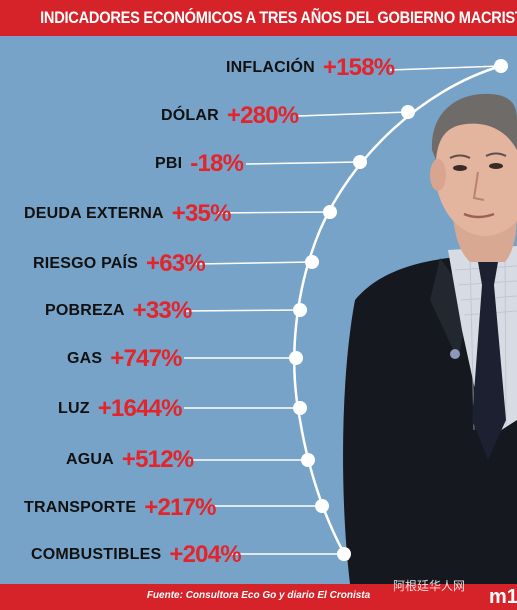 This screenshot has height=610, width=517. I want to click on indicator-label: DEUDA EXTERNA, so click(94, 213).